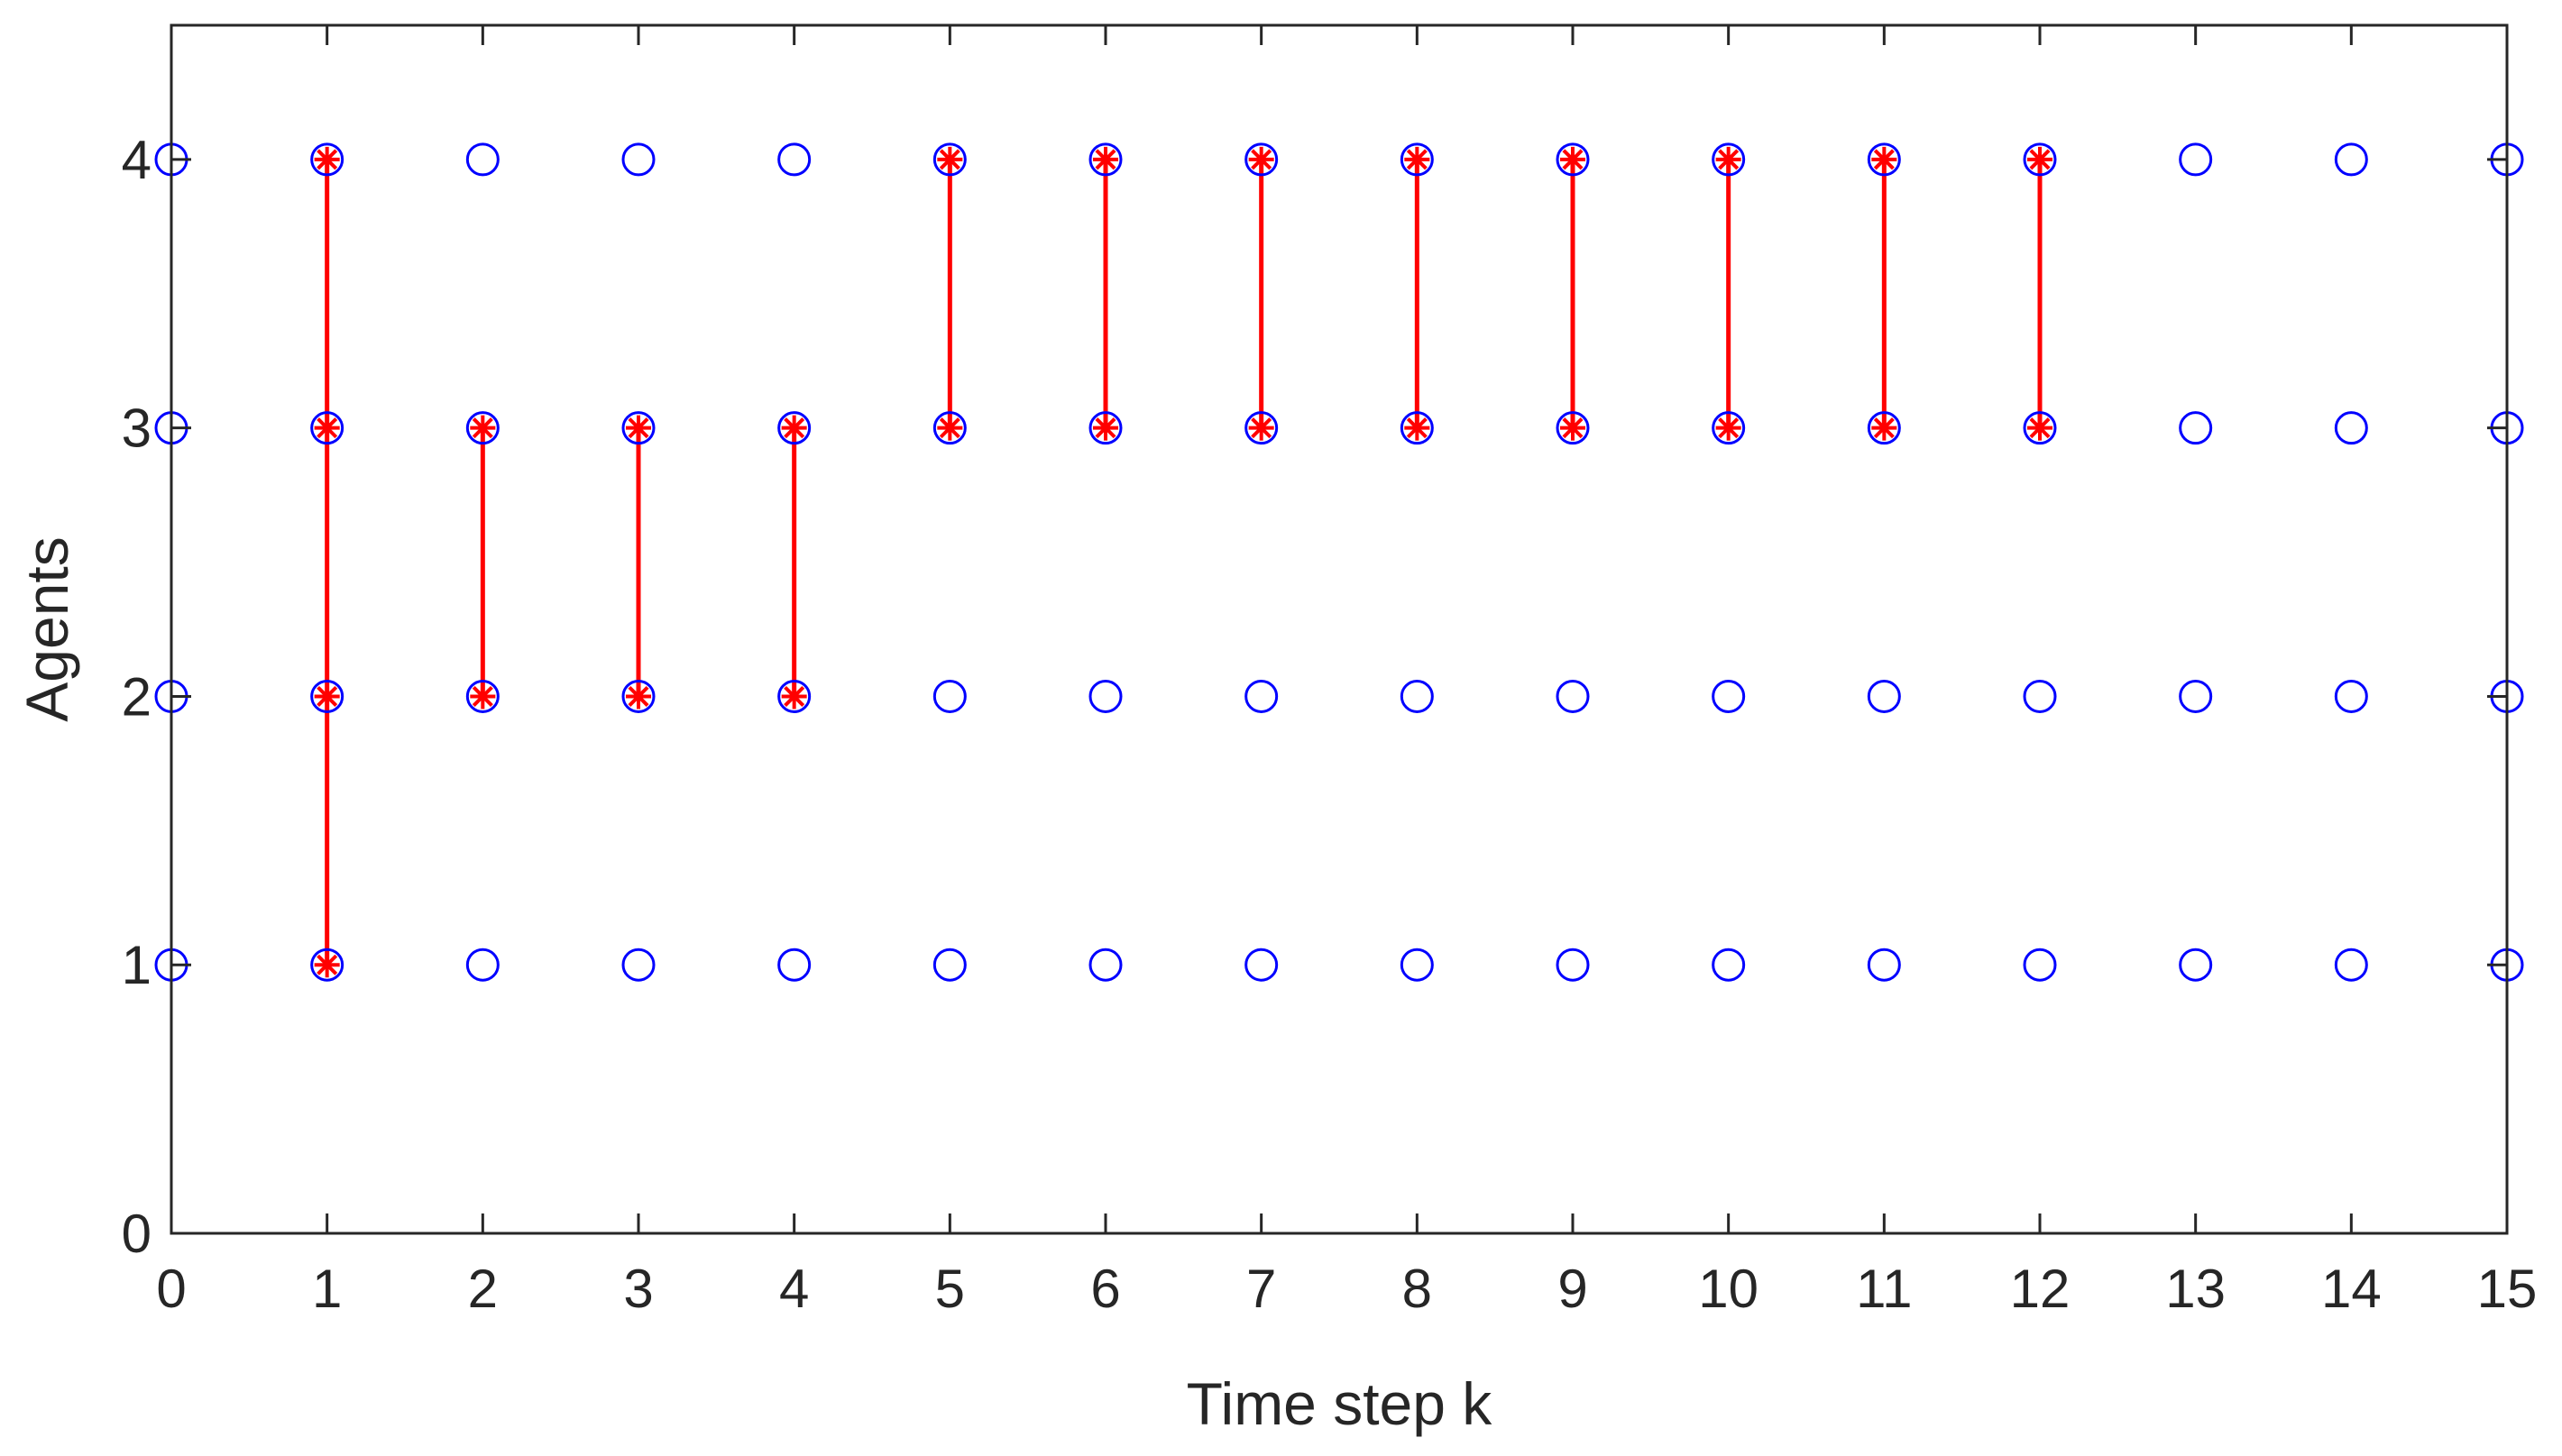  What do you see at coordinates (1572, 1289) in the screenshot?
I see `x-tick-label: 9` at bounding box center [1572, 1289].